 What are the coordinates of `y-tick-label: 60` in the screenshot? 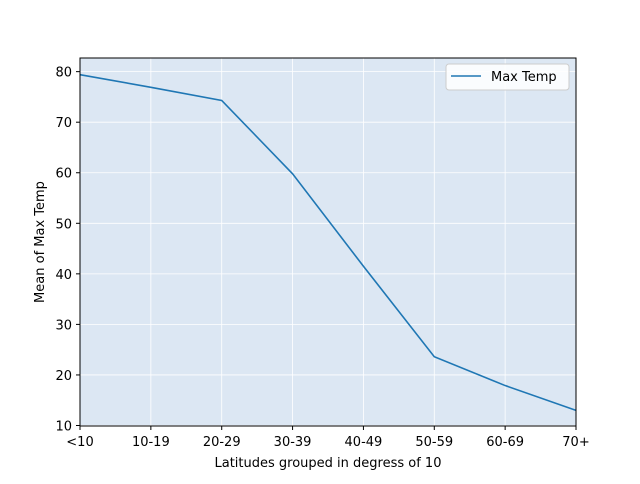 It's located at (63, 174).